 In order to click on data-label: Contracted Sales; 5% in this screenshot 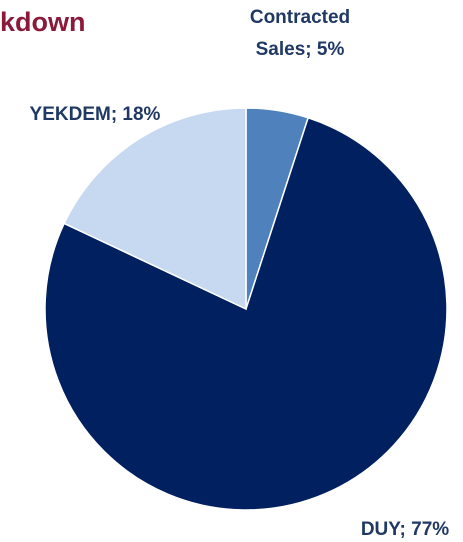, I will do `click(300, 33)`.